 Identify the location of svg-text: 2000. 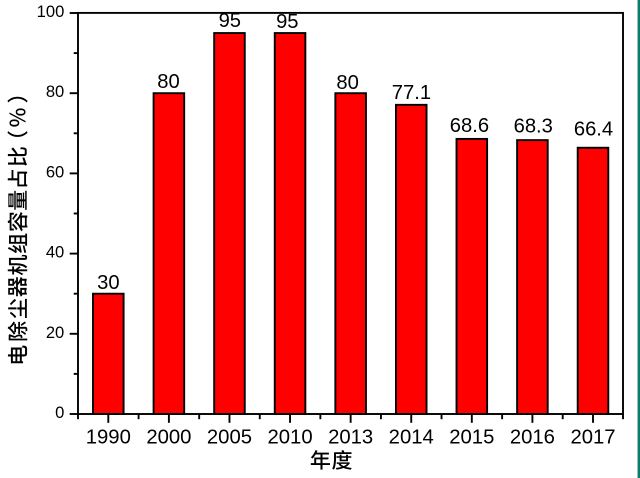
(168, 437).